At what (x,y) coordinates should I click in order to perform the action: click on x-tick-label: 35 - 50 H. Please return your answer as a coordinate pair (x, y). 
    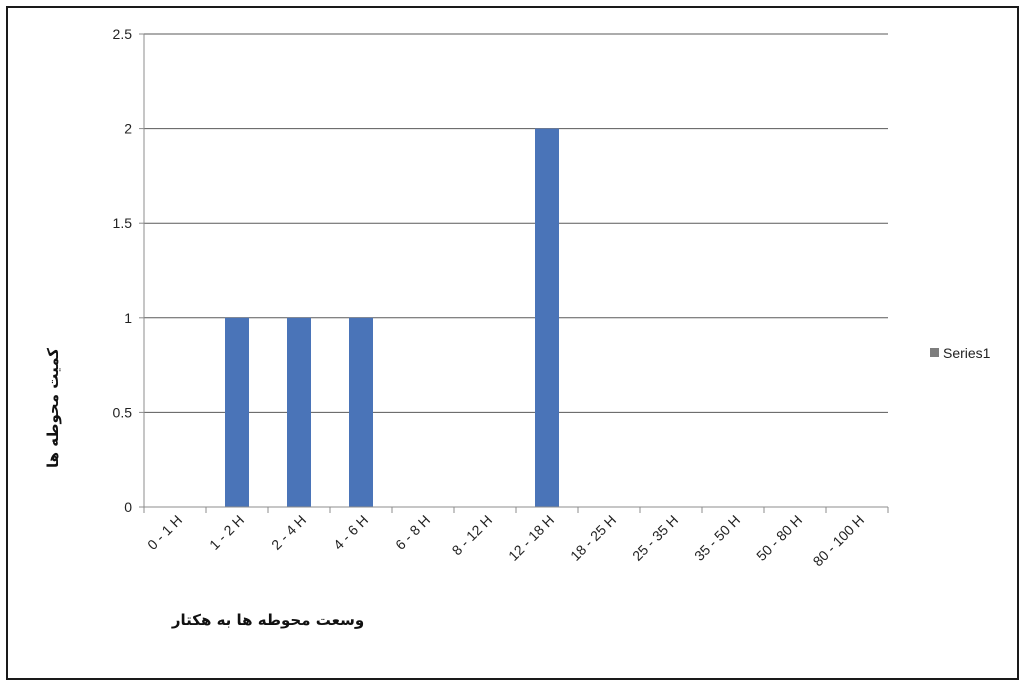
    Looking at the image, I should click on (717, 538).